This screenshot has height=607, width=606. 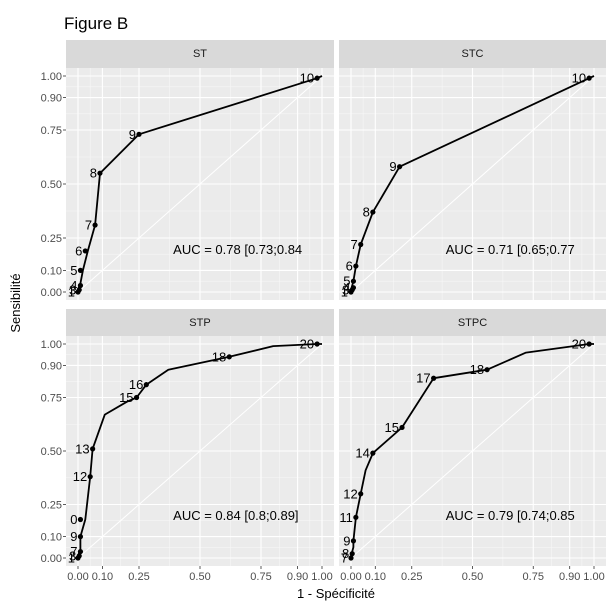 What do you see at coordinates (96, 23) in the screenshot?
I see `figure-title: Figure B` at bounding box center [96, 23].